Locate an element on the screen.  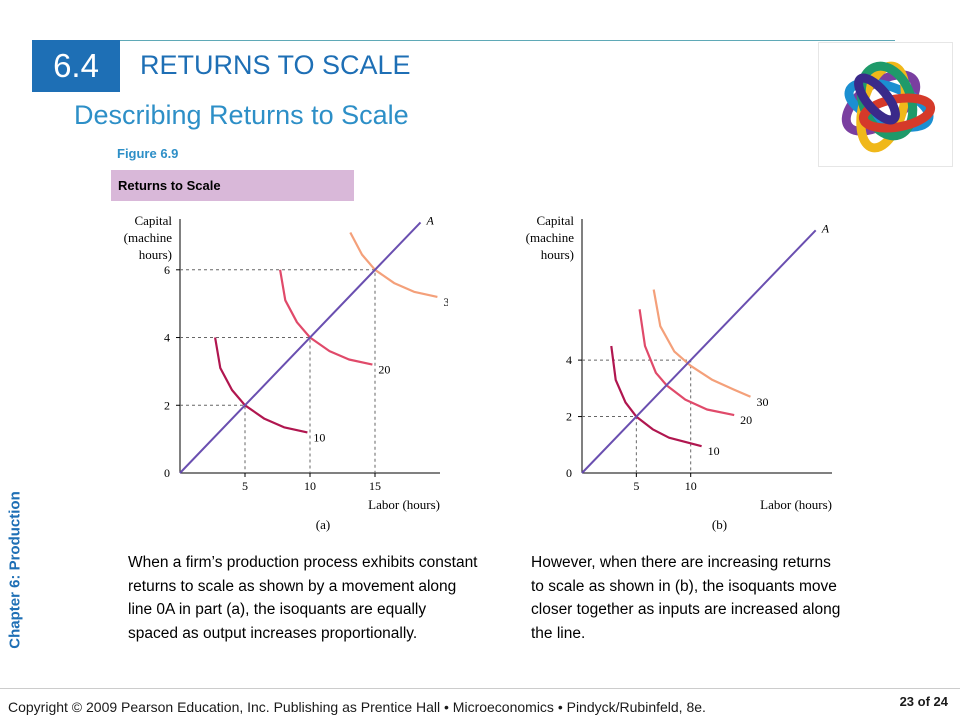
chapter-label-text: Chapter 6: Production is located at coordinates (15, 570).